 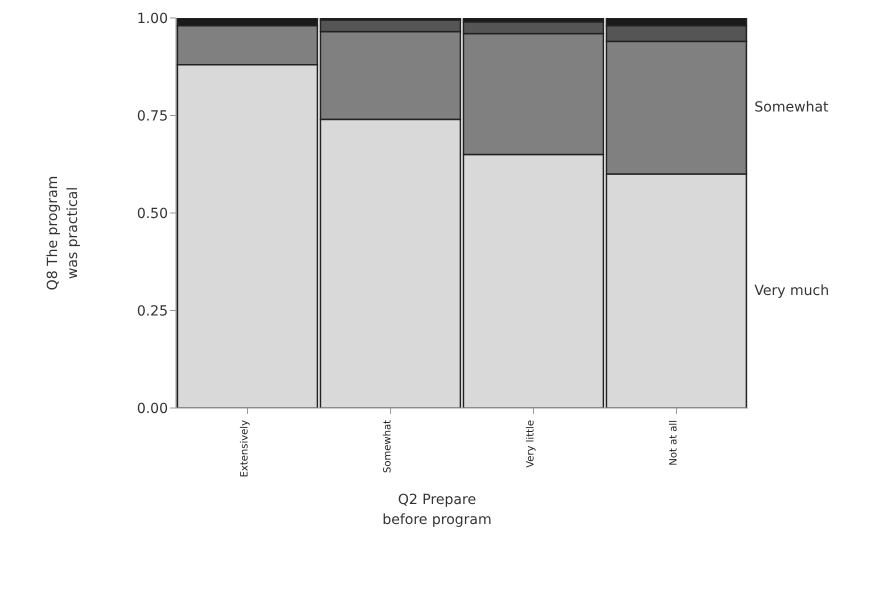 I want to click on x-tick-label: Very little, so click(x=531, y=444).